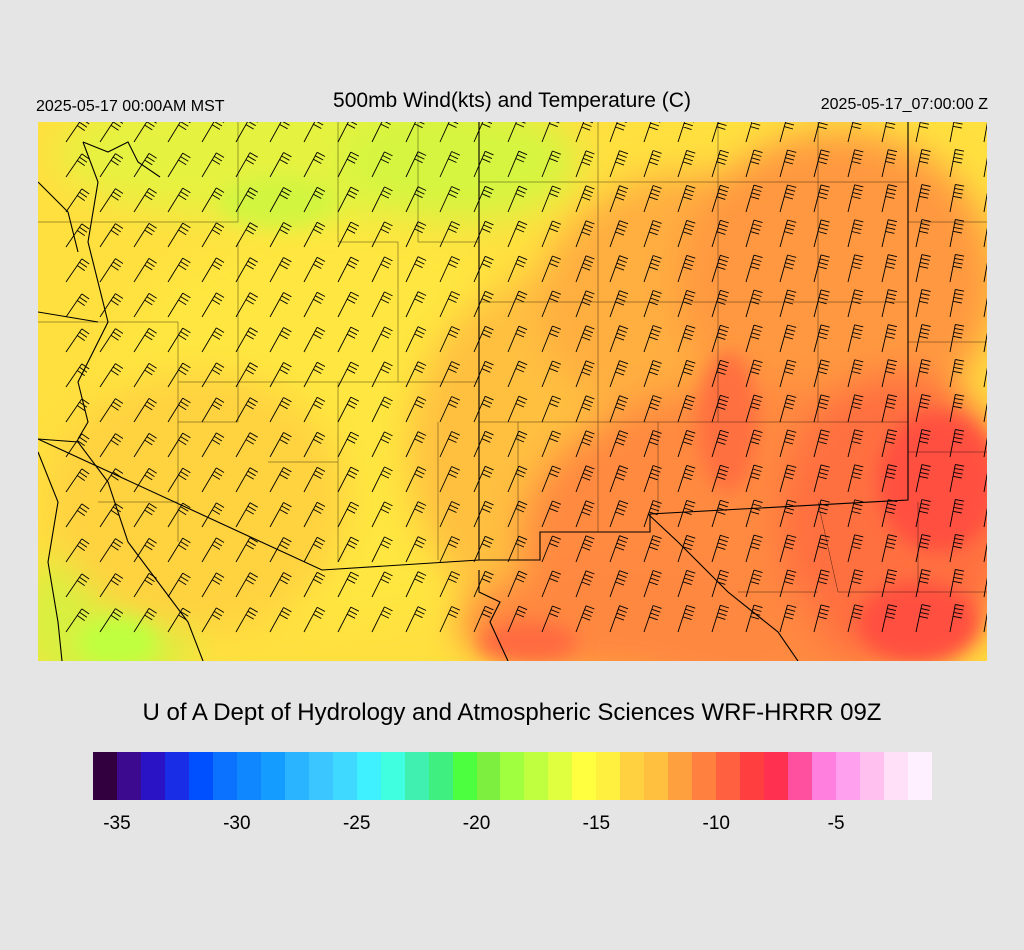  I want to click on colorbar-tick-label: -25, so click(356, 823).